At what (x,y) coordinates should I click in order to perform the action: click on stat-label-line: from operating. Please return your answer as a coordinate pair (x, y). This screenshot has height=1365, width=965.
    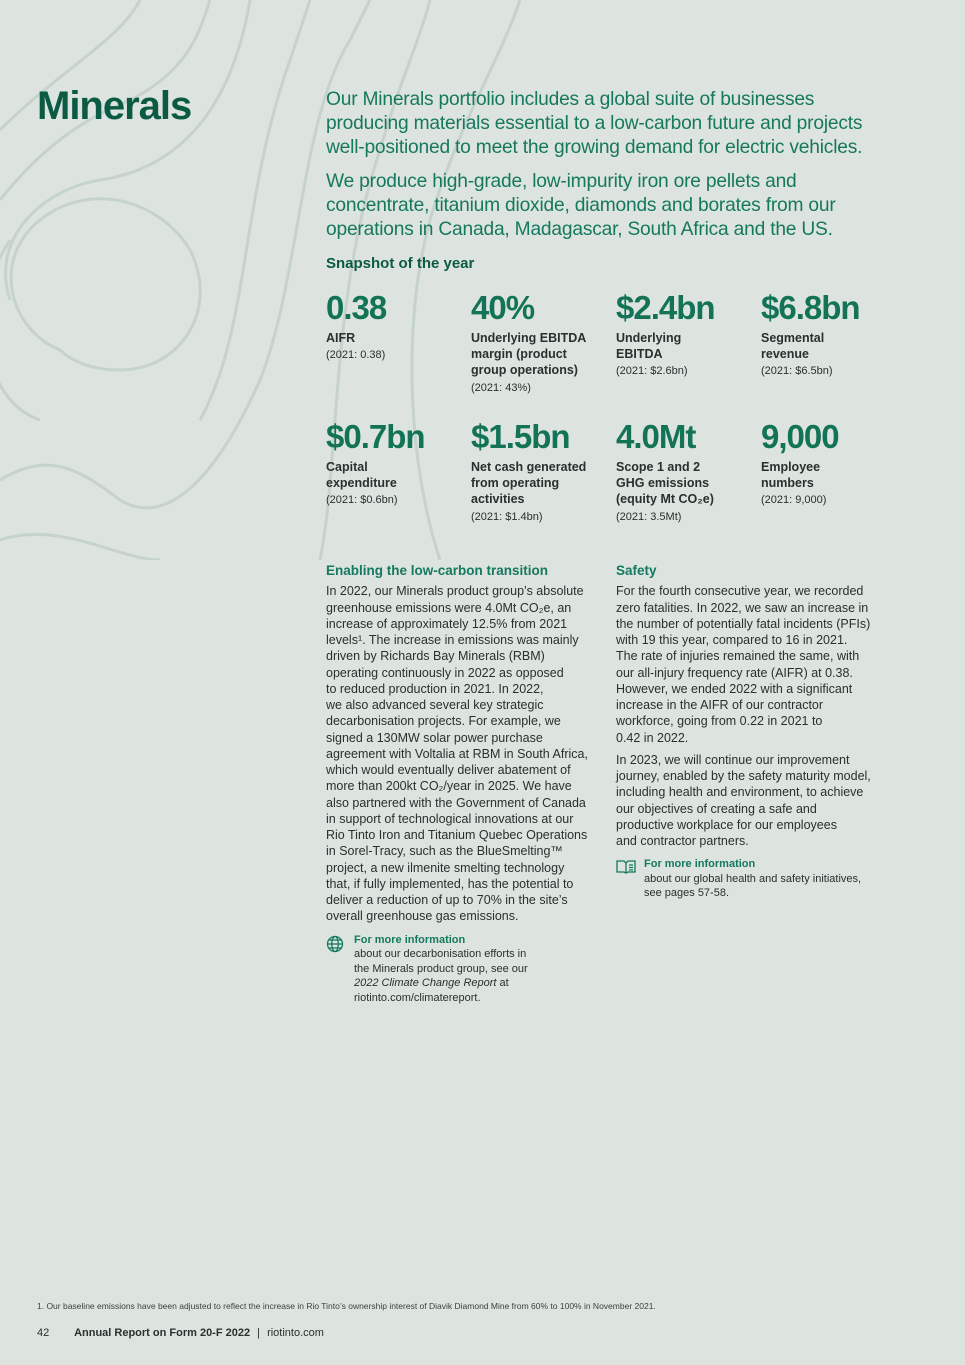
    Looking at the image, I should click on (515, 483).